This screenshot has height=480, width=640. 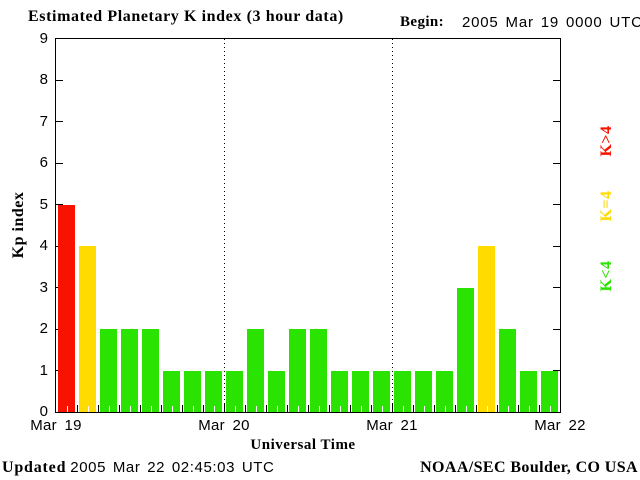 I want to click on y-tick-label: 7, so click(x=43, y=121).